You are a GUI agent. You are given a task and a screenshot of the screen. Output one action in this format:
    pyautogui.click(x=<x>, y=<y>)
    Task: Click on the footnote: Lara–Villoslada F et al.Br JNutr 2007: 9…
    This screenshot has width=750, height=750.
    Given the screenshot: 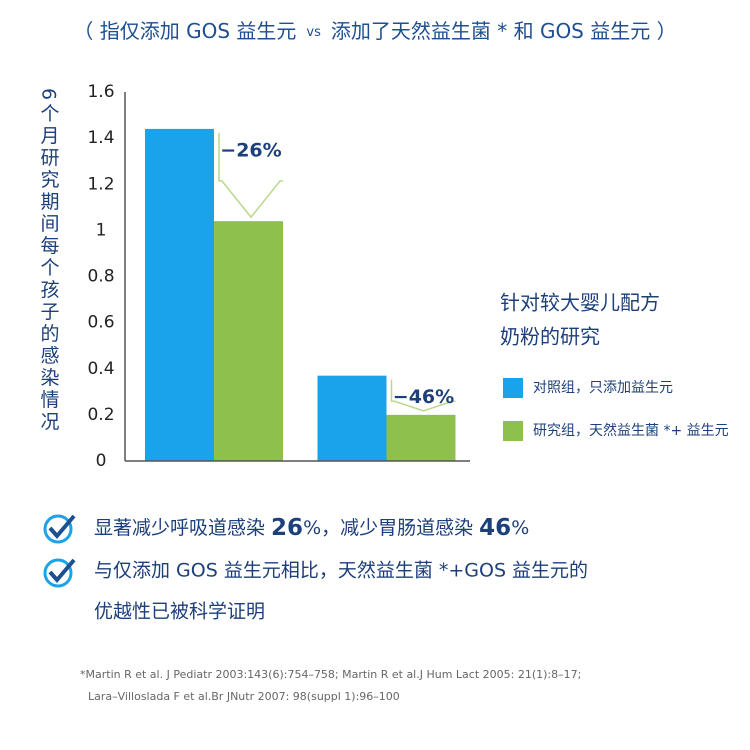 What is the action you would take?
    pyautogui.click(x=244, y=696)
    